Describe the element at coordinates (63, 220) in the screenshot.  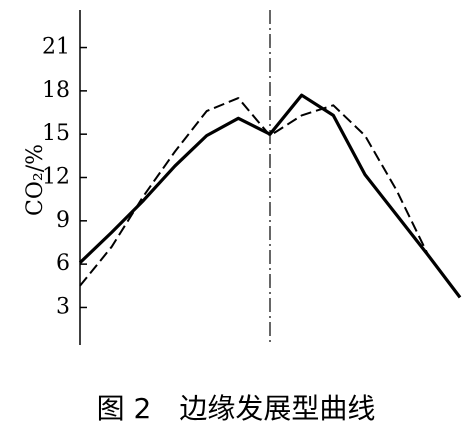
I see `y-tick-label: 9` at that location.